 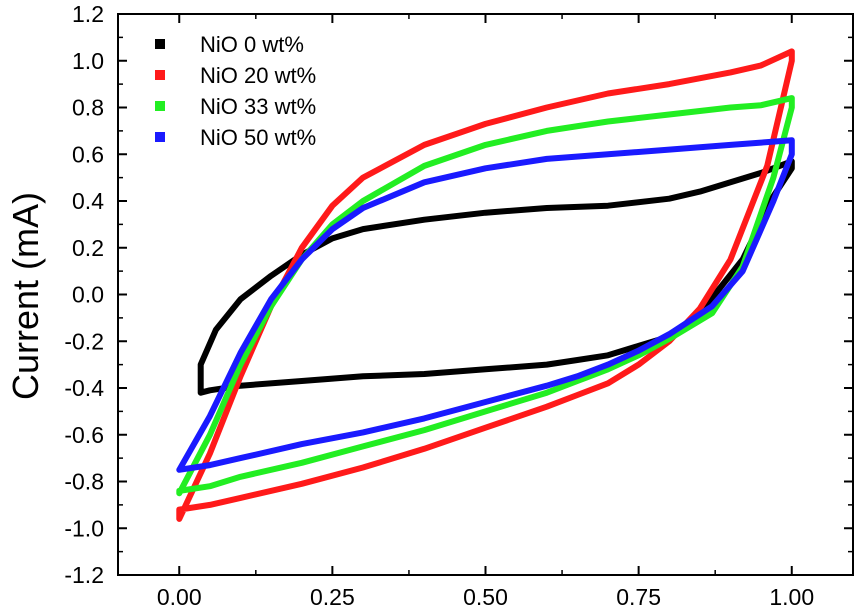 What do you see at coordinates (88, 14) in the screenshot?
I see `y-tick-label: 1.2` at bounding box center [88, 14].